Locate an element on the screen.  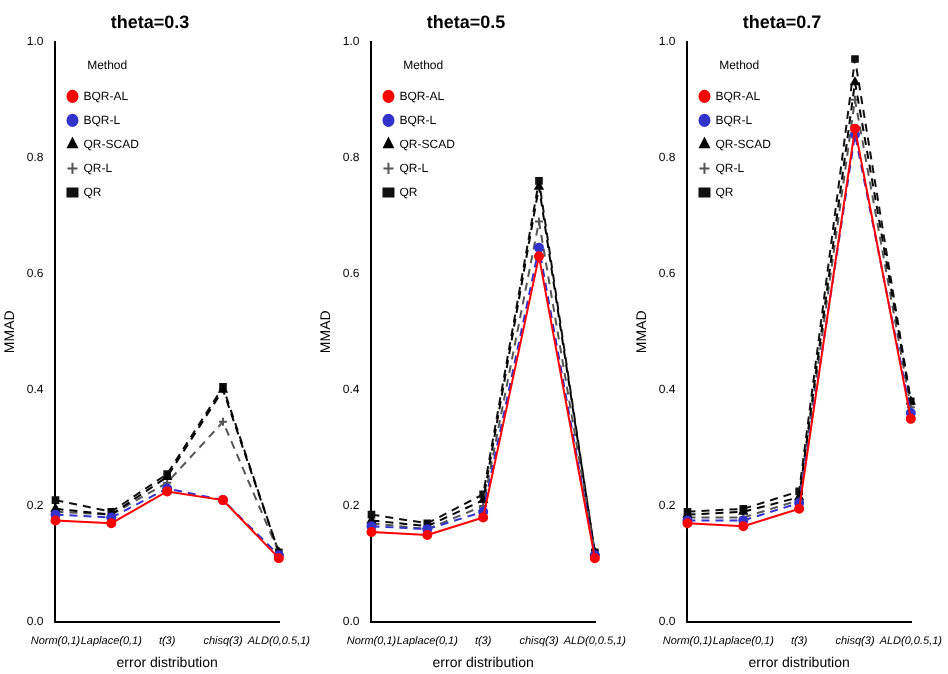
chart-title: theta=0.3 is located at coordinates (150, 21).